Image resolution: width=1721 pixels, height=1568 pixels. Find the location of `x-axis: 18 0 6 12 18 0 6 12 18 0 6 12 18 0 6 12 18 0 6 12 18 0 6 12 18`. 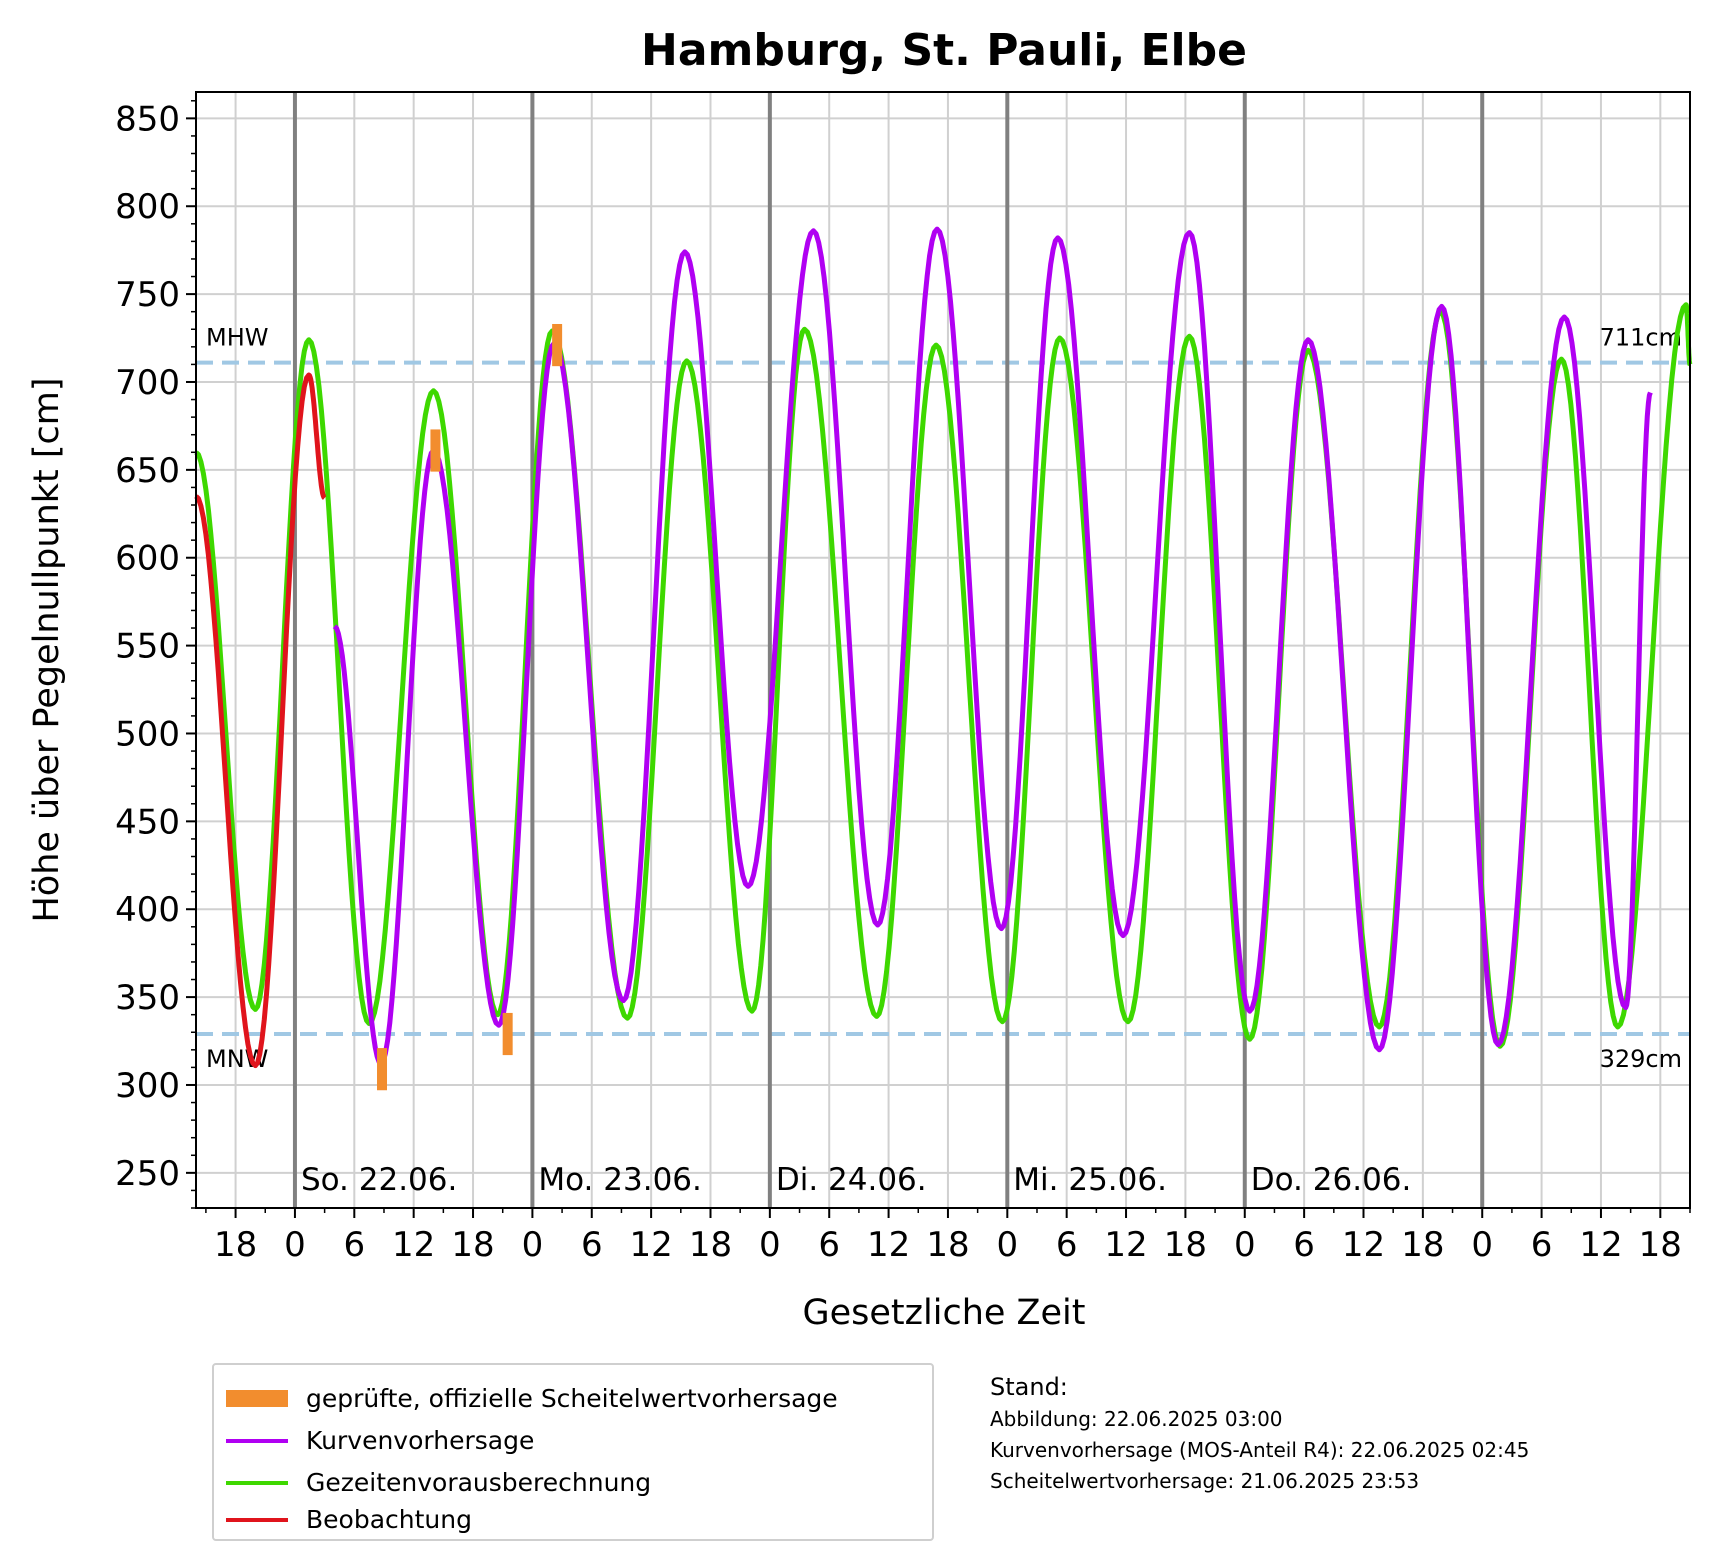

x-axis: 18 0 6 12 18 0 6 12 18 0 6 12 18 0 6 12 18 0 6 12 18 0 6 12 18 is located at coordinates (948, 1236).